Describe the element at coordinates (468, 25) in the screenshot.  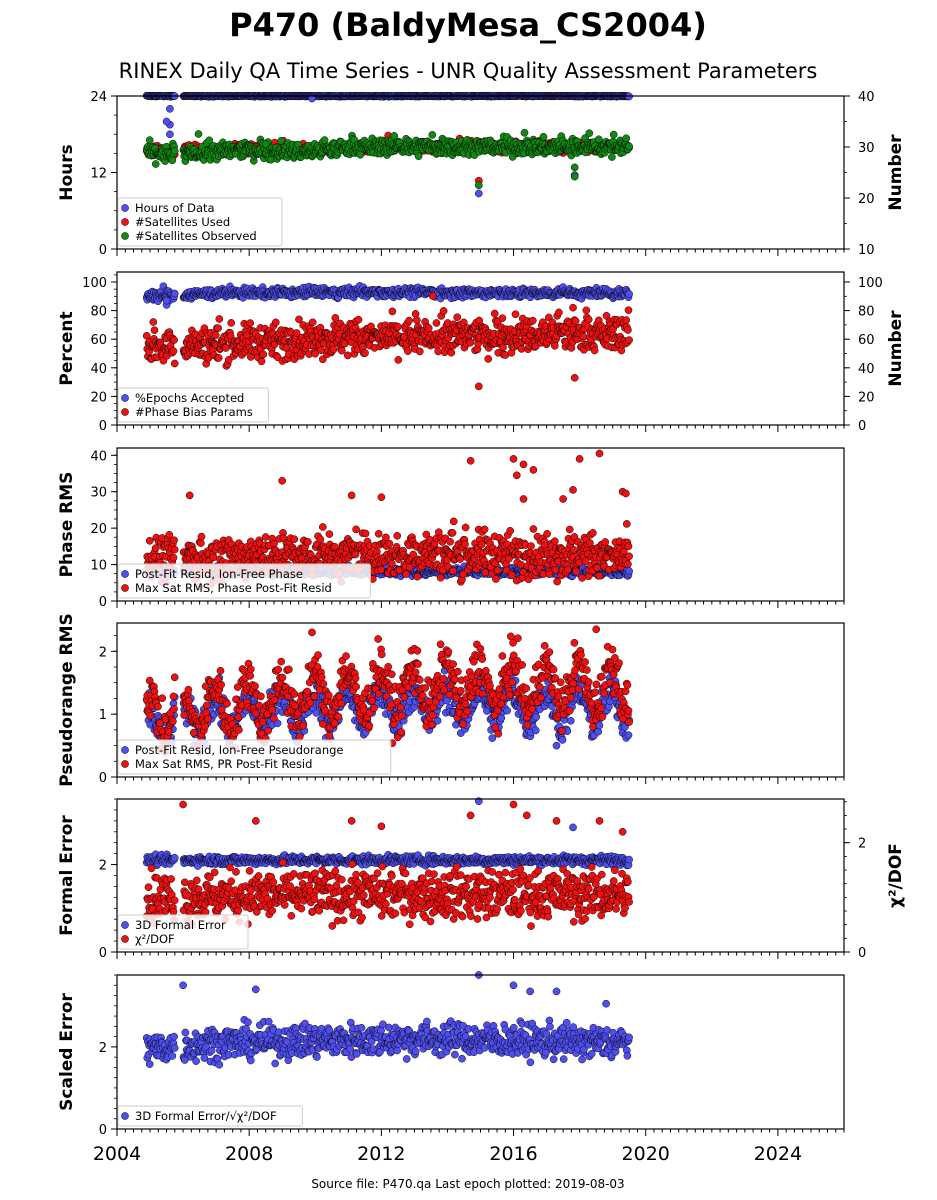
I see `figure-title: P470 (BaldyMesa_CS2004)` at that location.